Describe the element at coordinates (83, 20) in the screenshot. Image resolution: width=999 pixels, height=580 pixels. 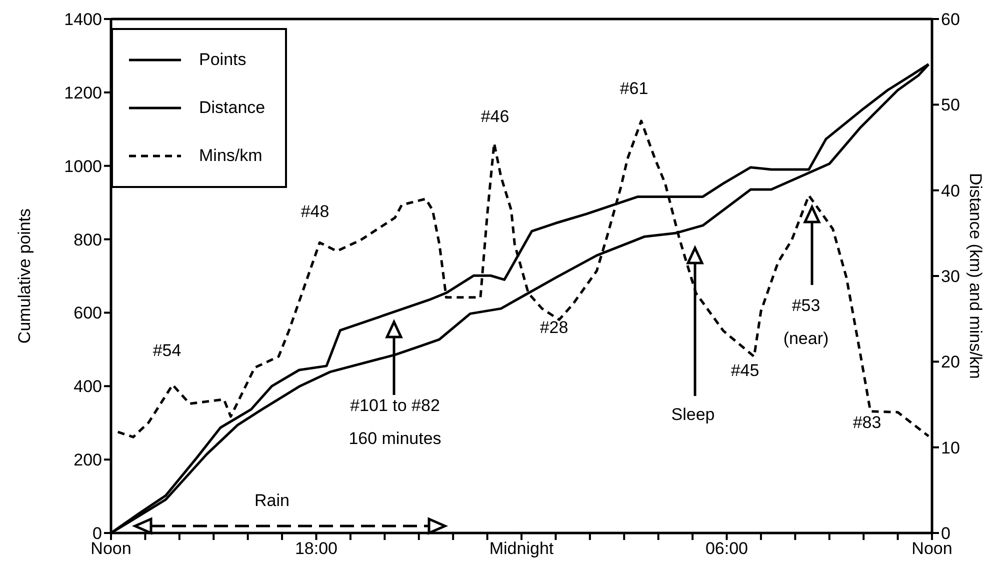
I see `y-tick-label: 1400` at that location.